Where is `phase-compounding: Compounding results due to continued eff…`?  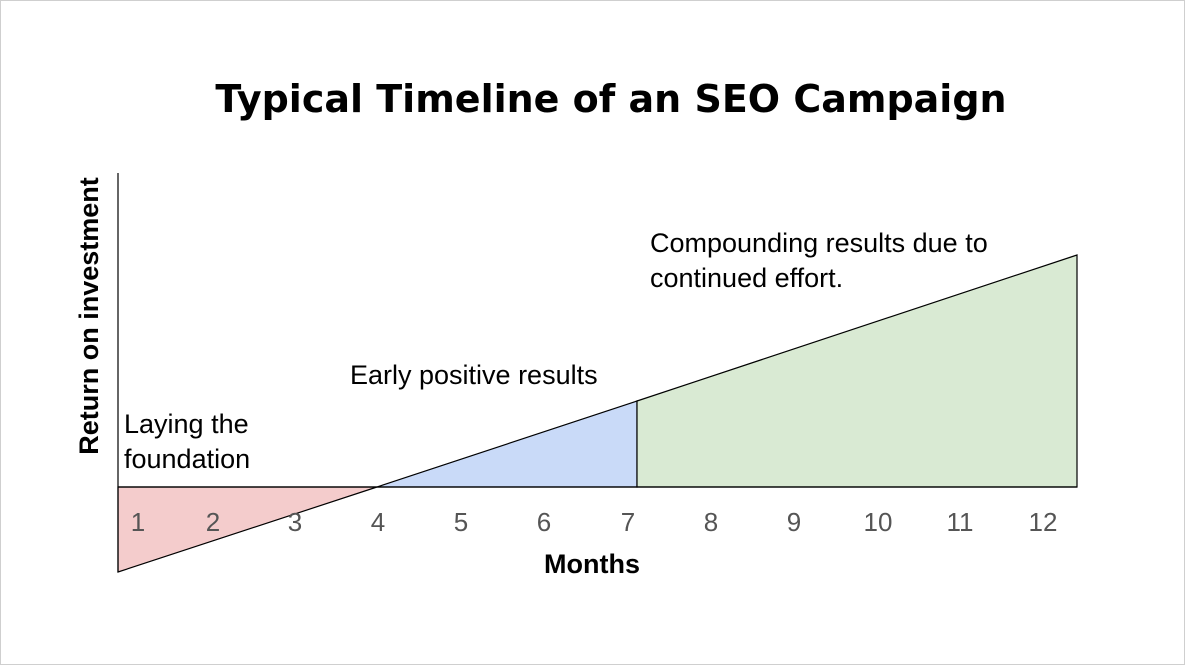 phase-compounding: Compounding results due to continued eff… is located at coordinates (857, 358).